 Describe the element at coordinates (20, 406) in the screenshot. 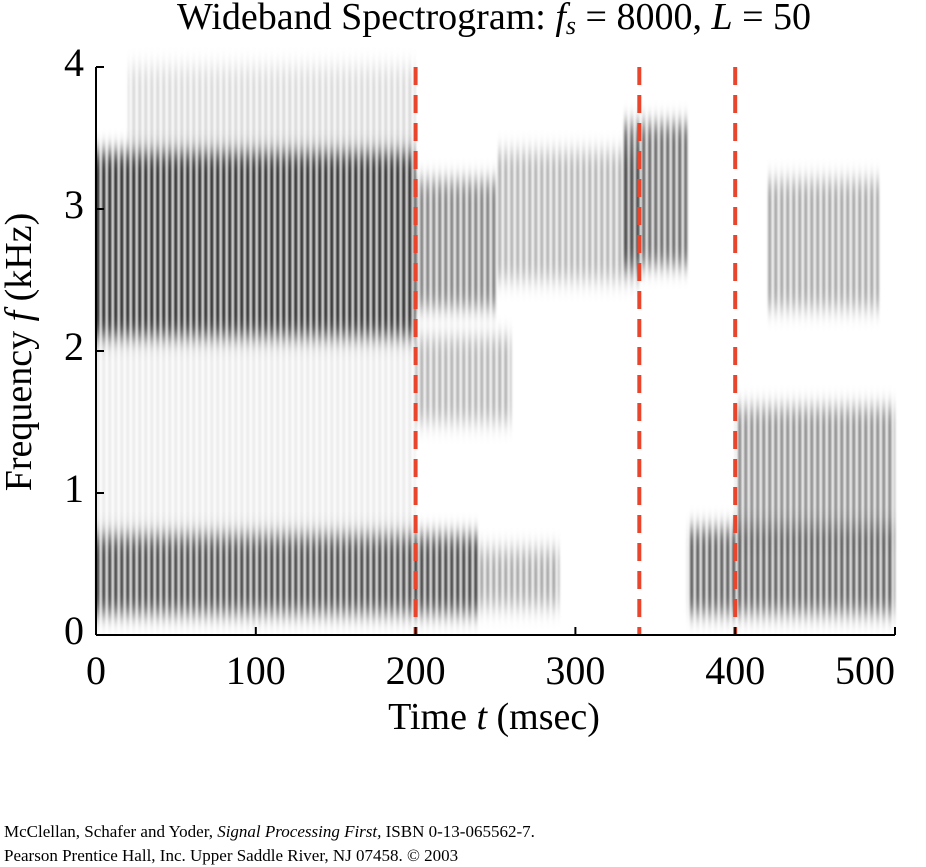

I see `ylabel-part: Frequency` at that location.